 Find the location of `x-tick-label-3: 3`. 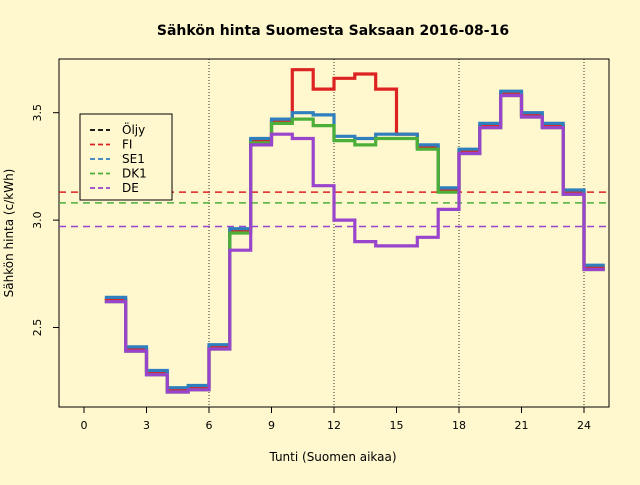

x-tick-label-3: 3 is located at coordinates (146, 425).